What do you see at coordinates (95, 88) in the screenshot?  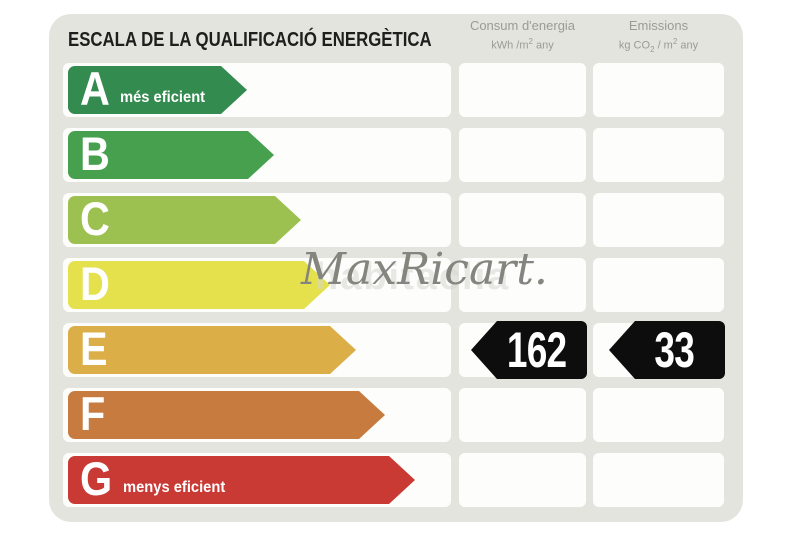 I see `rating-letter: A` at bounding box center [95, 88].